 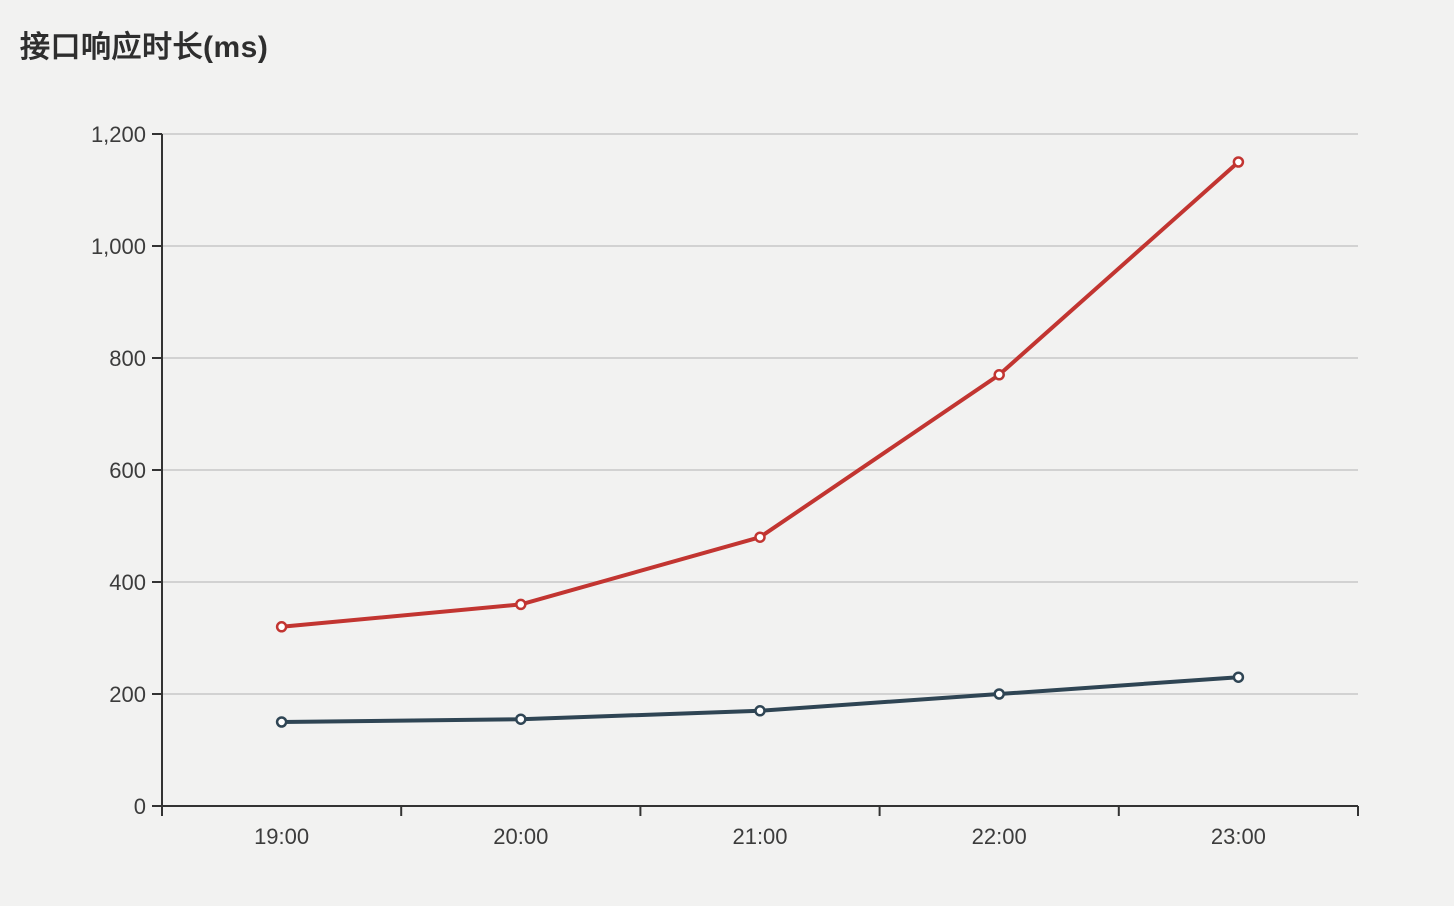 What do you see at coordinates (140, 806) in the screenshot?
I see `y-tick-label: 0` at bounding box center [140, 806].